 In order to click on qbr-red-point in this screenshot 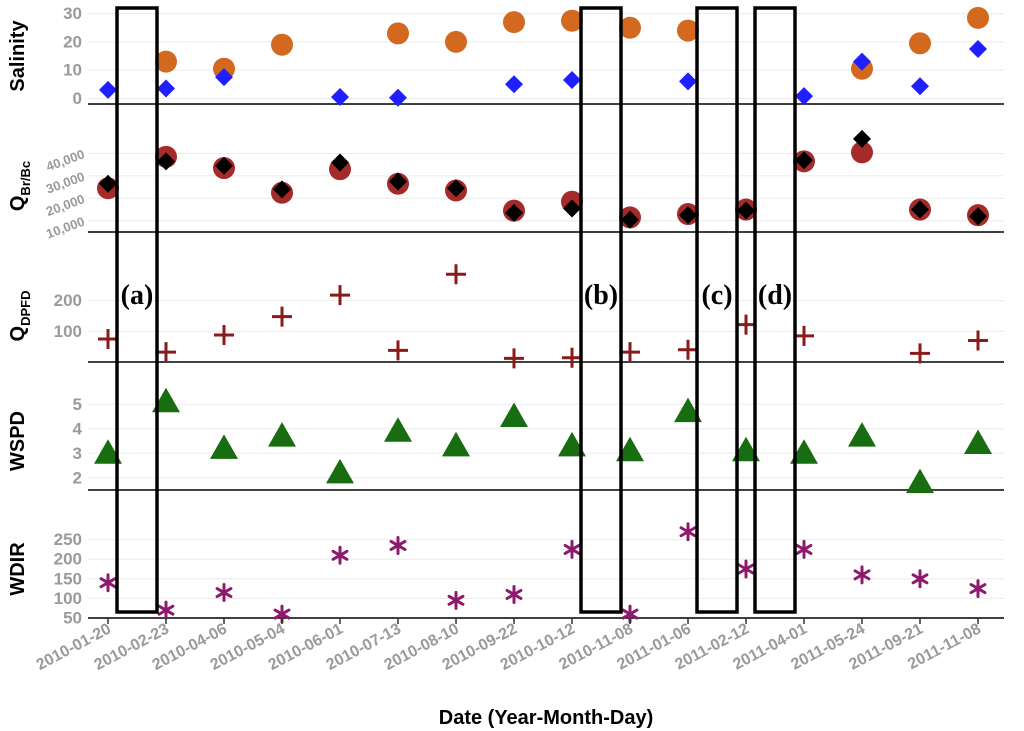, I will do `click(862, 152)`.